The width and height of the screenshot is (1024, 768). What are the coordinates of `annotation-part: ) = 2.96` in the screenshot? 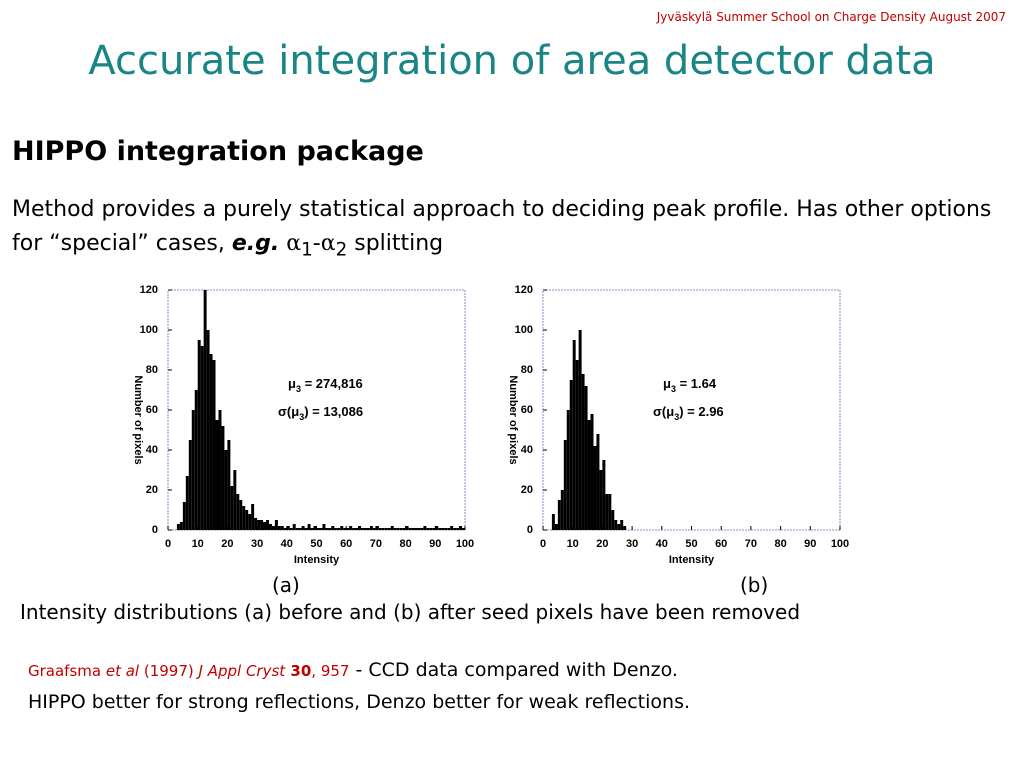 It's located at (701, 411).